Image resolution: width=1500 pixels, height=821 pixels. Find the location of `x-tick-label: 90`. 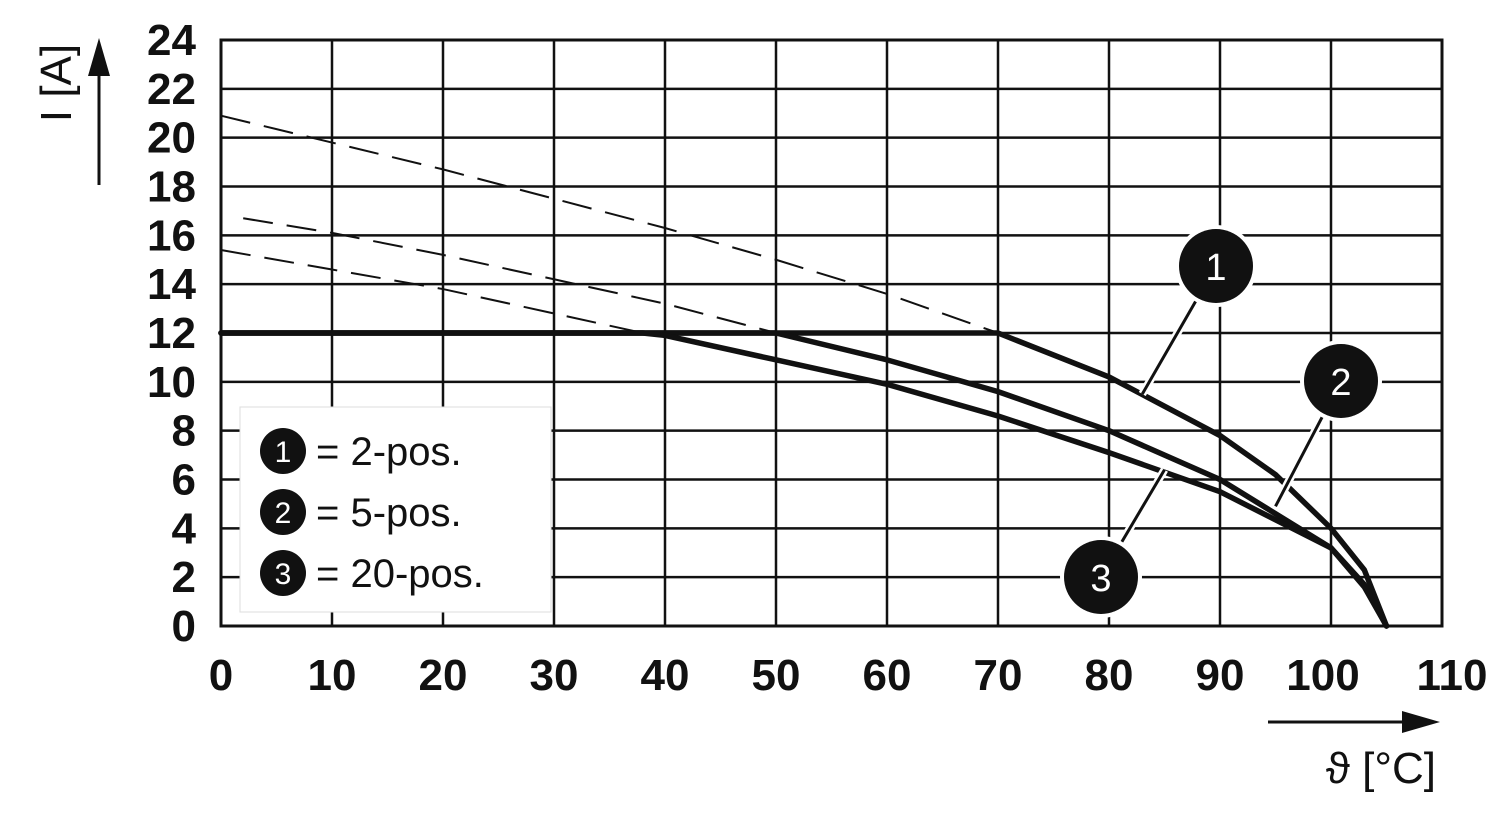

x-tick-label: 90 is located at coordinates (1220, 675).